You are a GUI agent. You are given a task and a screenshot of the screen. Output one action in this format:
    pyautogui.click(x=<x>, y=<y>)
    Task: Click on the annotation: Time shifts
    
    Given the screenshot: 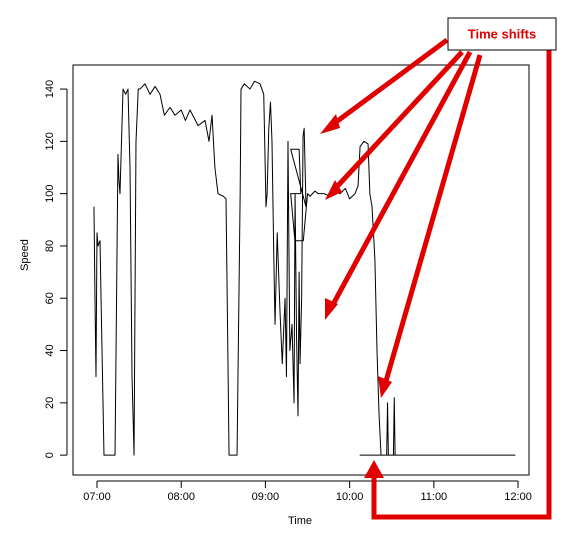 What is the action you would take?
    pyautogui.click(x=502, y=33)
    